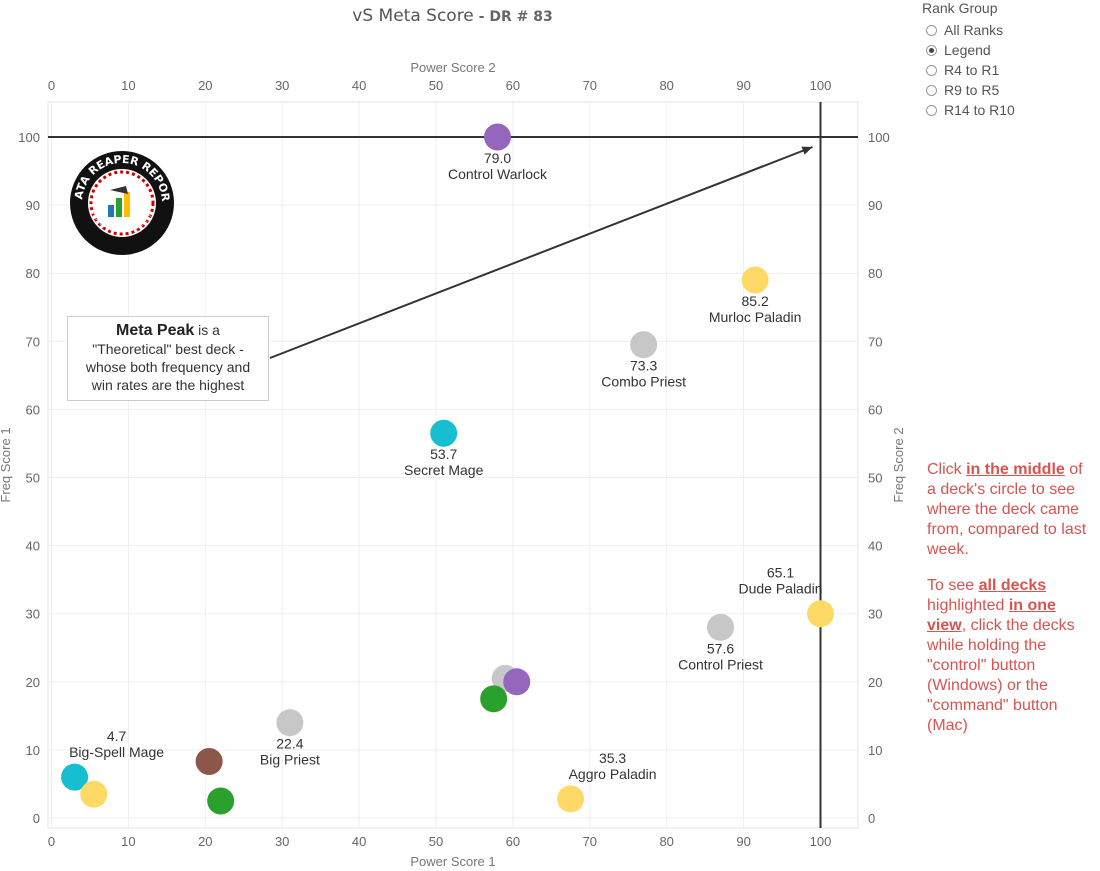 The height and width of the screenshot is (871, 1100). Describe the element at coordinates (359, 85) in the screenshot. I see `x2-tick-label: 40` at that location.